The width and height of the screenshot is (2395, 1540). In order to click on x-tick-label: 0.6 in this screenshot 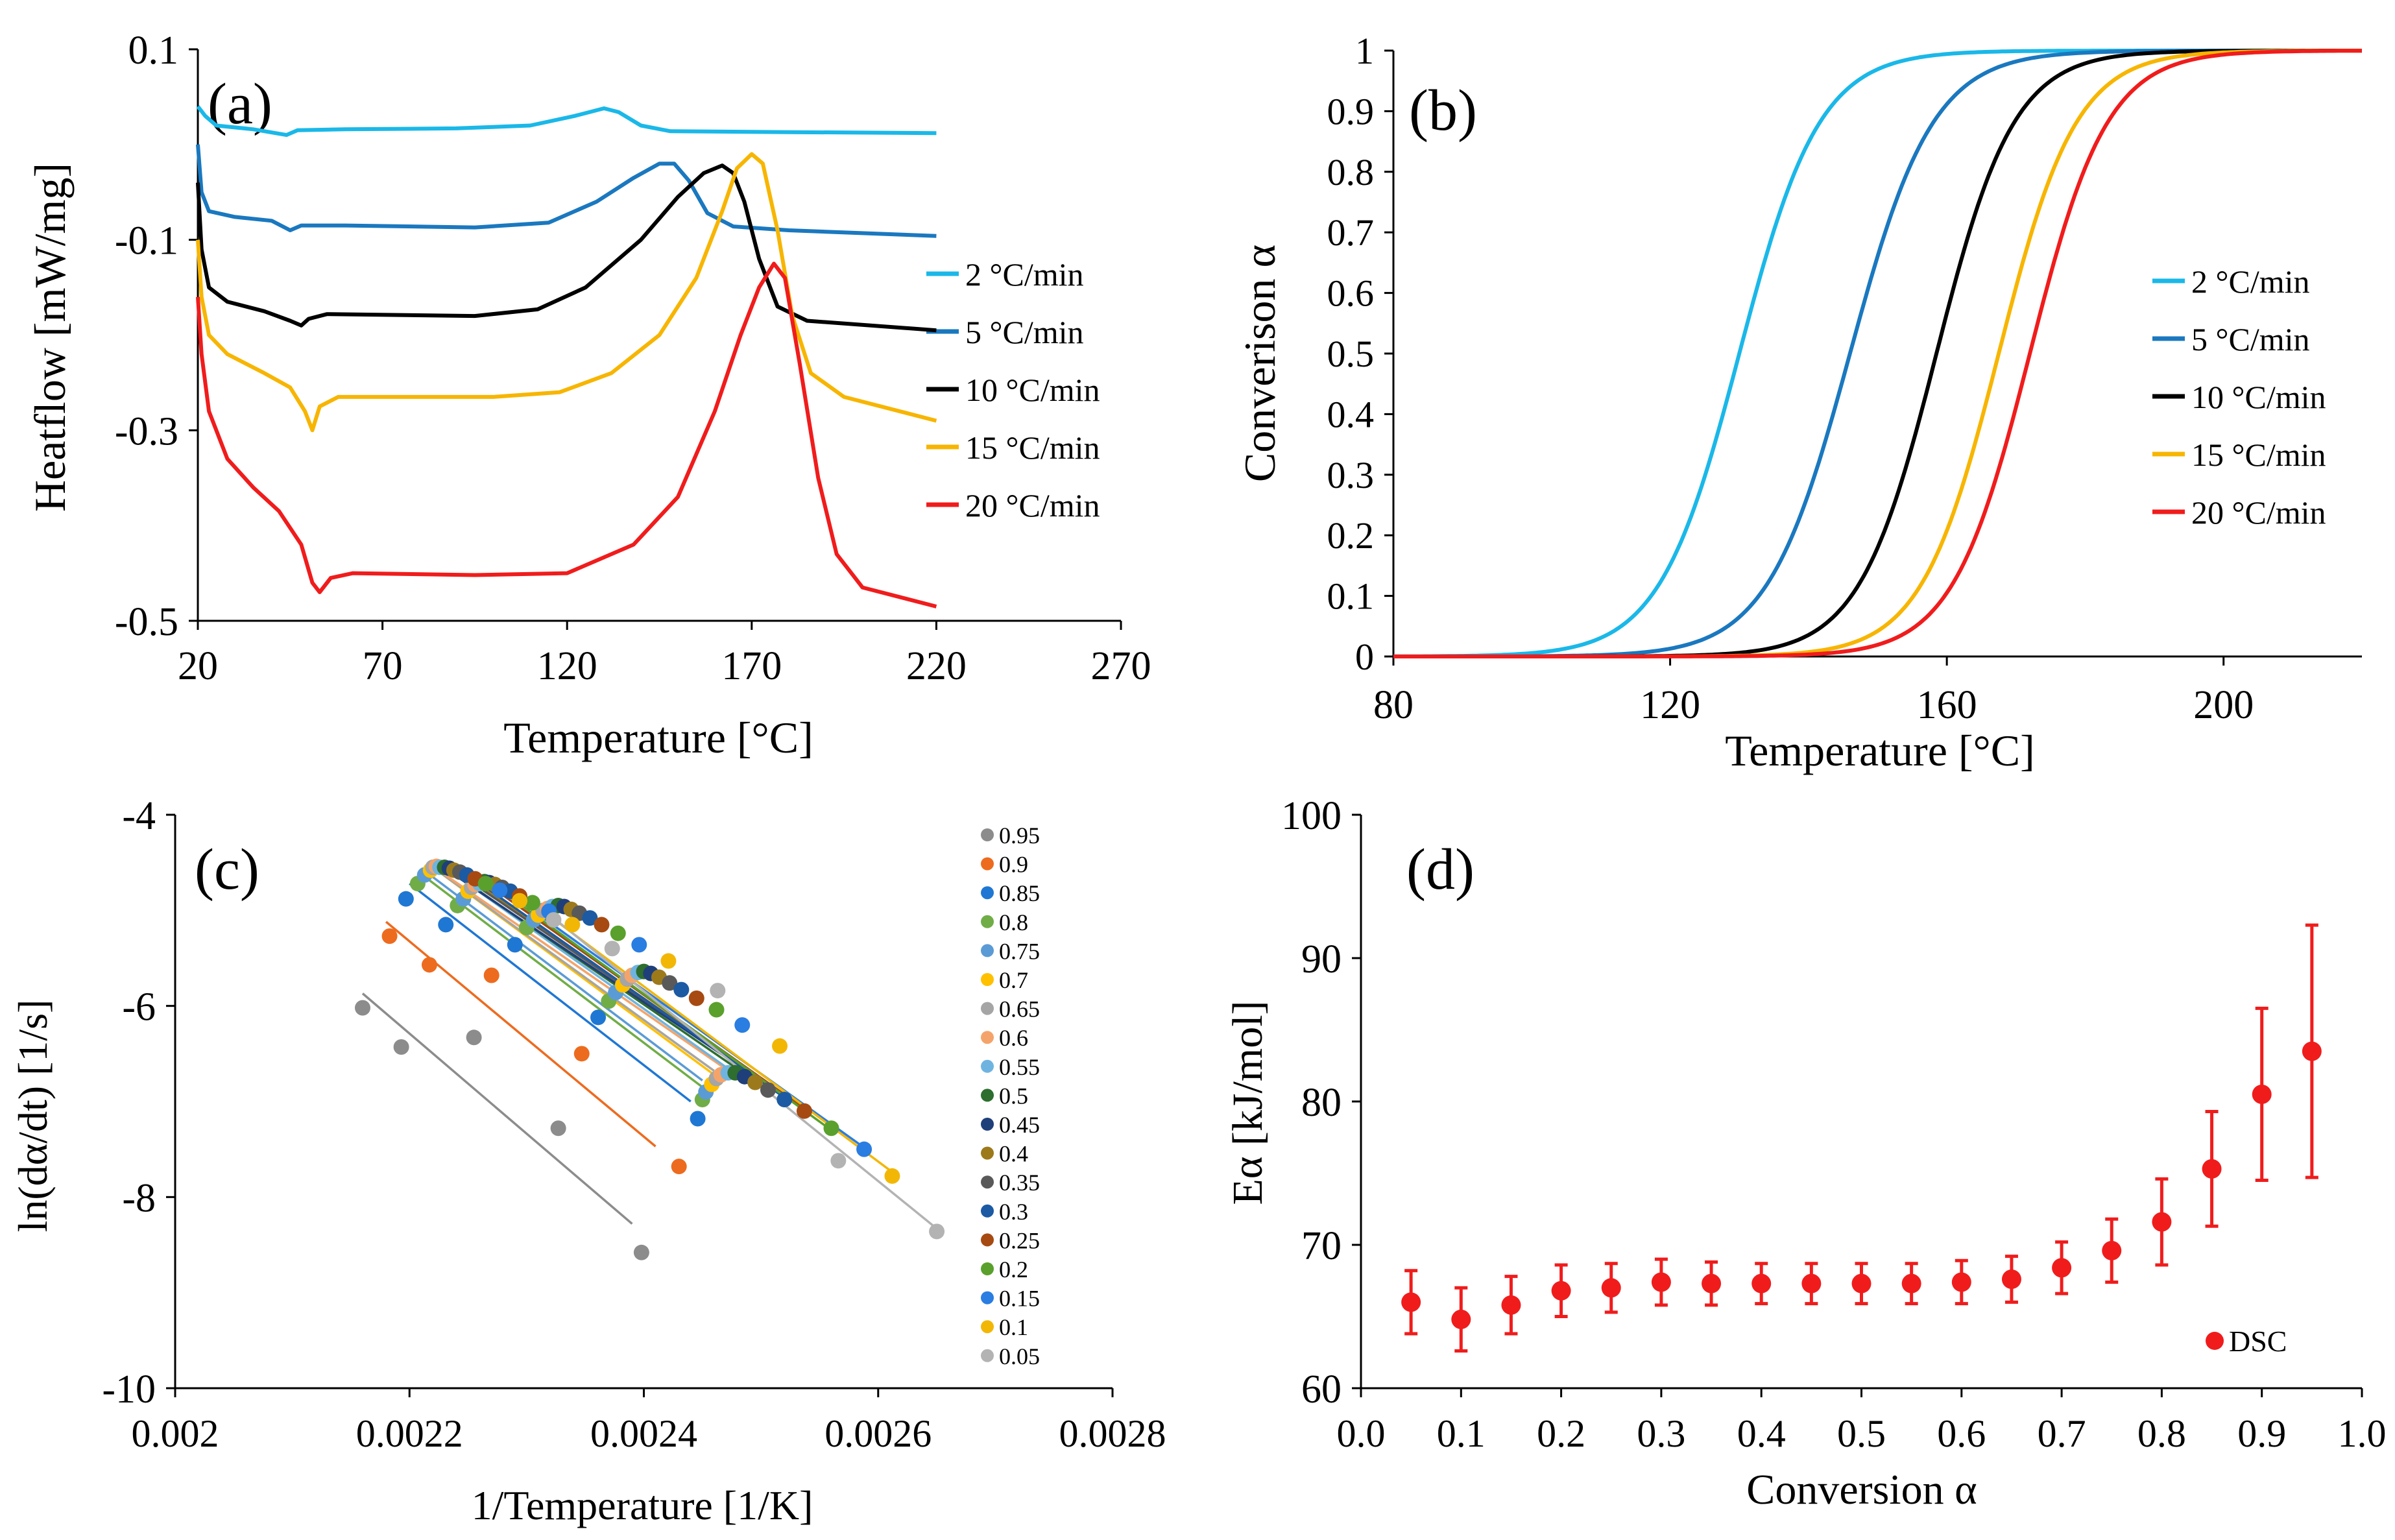, I will do `click(1961, 1433)`.